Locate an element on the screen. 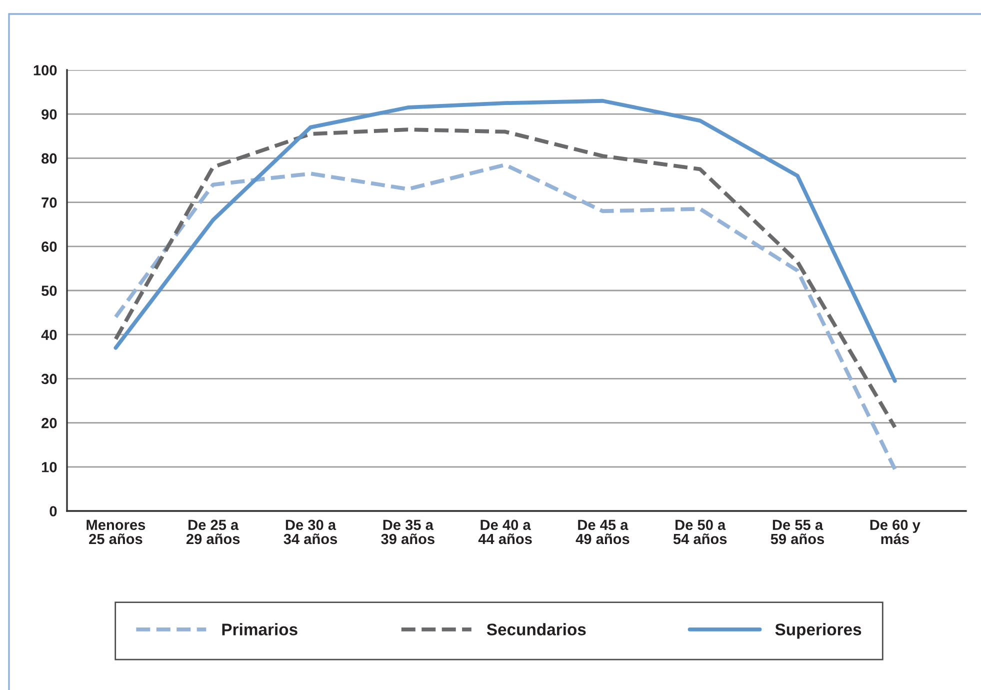 This screenshot has width=981, height=690. y-tick-label: 20 is located at coordinates (49, 423).